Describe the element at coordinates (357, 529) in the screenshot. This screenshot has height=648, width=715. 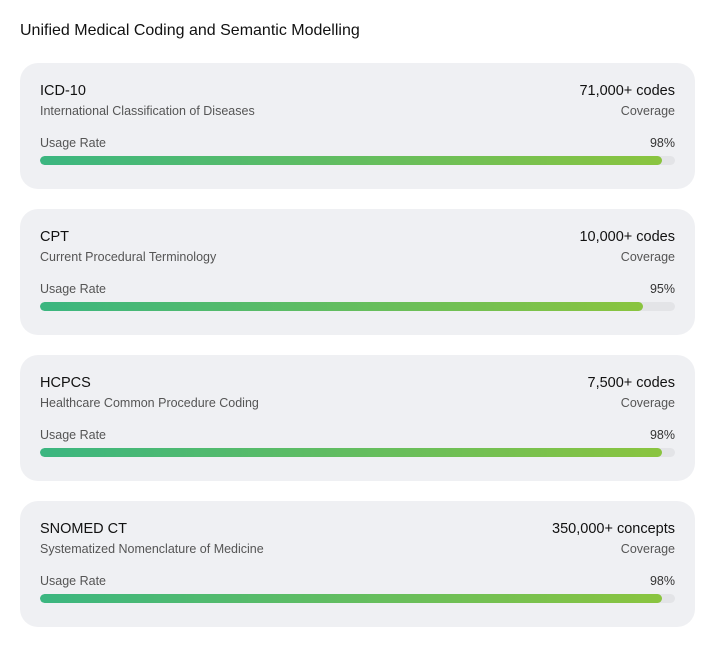
I see `card-header: SNOMED CT 350,000+ concepts` at that location.